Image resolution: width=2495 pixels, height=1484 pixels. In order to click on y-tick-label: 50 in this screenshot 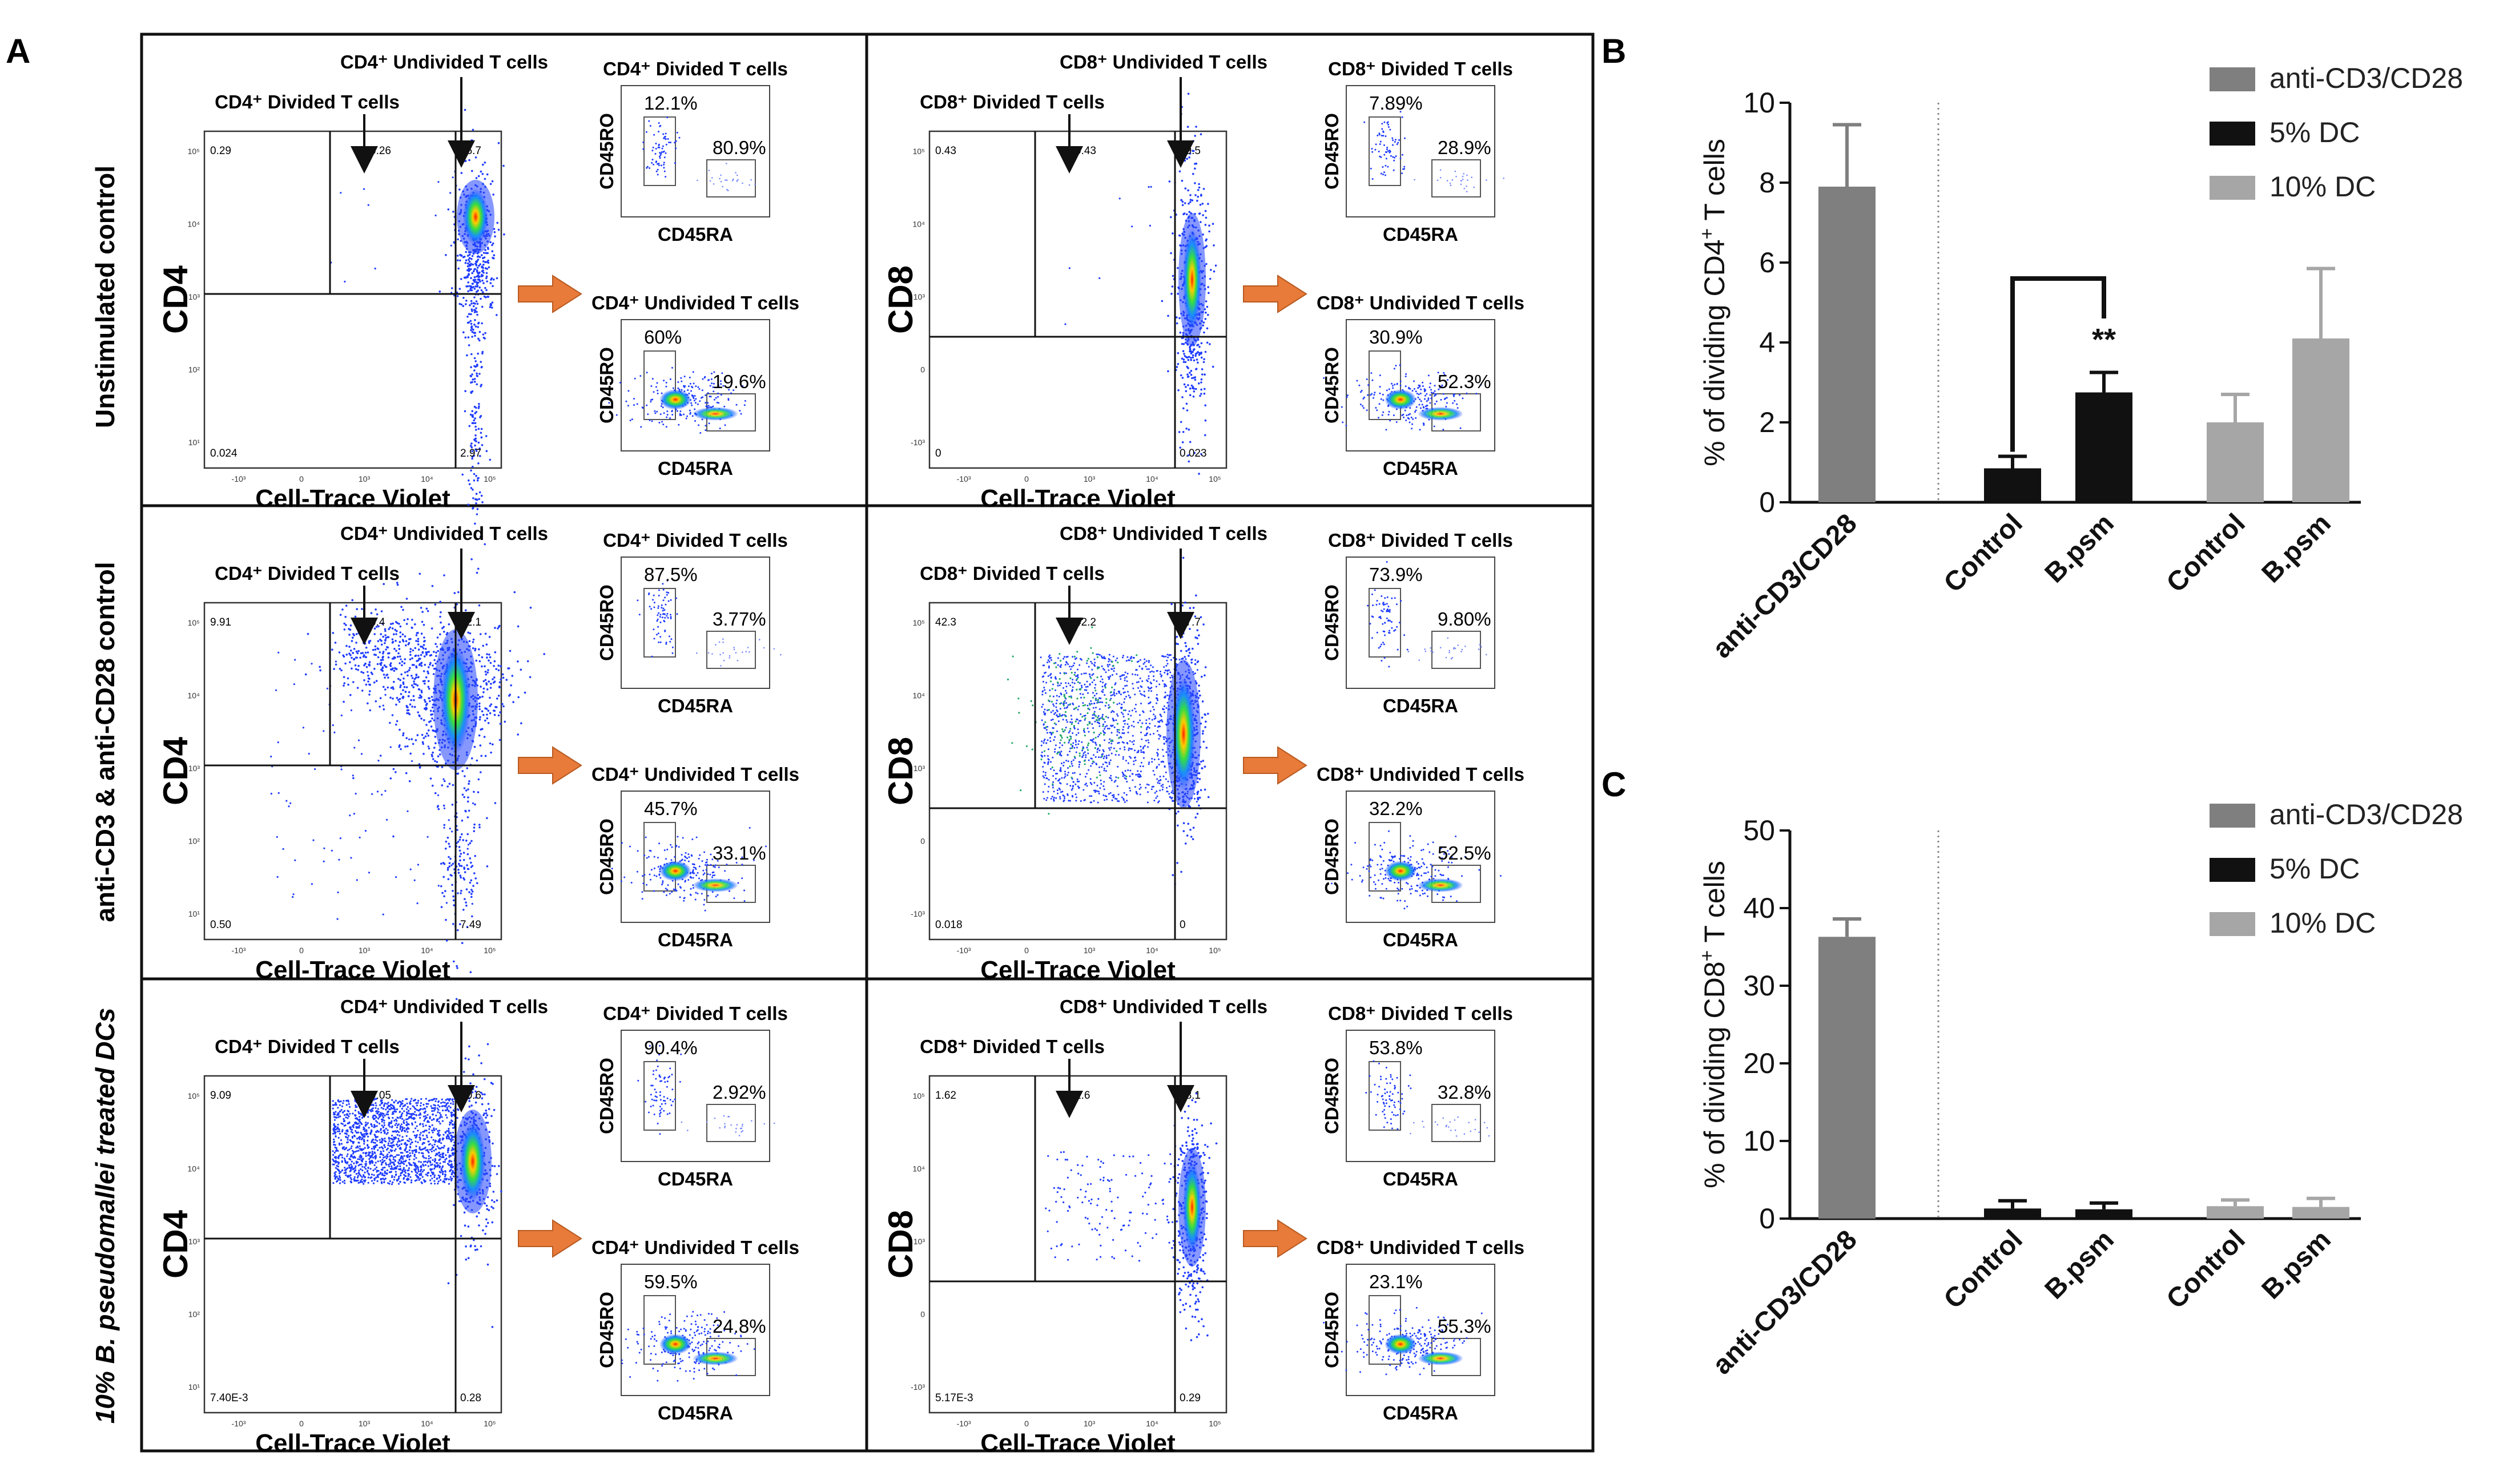, I will do `click(1759, 830)`.